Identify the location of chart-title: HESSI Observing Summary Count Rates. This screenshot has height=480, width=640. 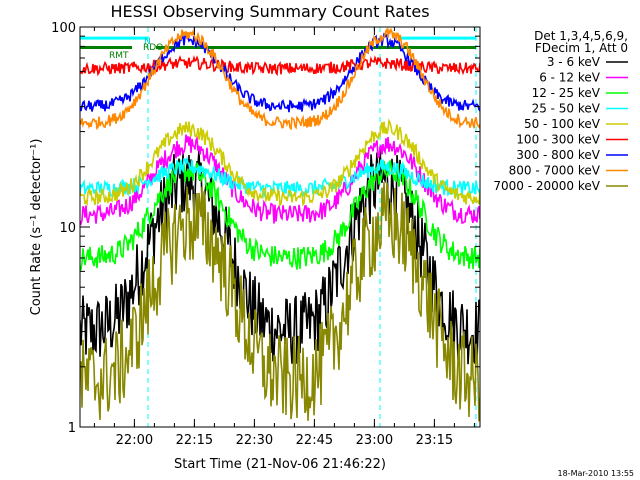
(269, 11).